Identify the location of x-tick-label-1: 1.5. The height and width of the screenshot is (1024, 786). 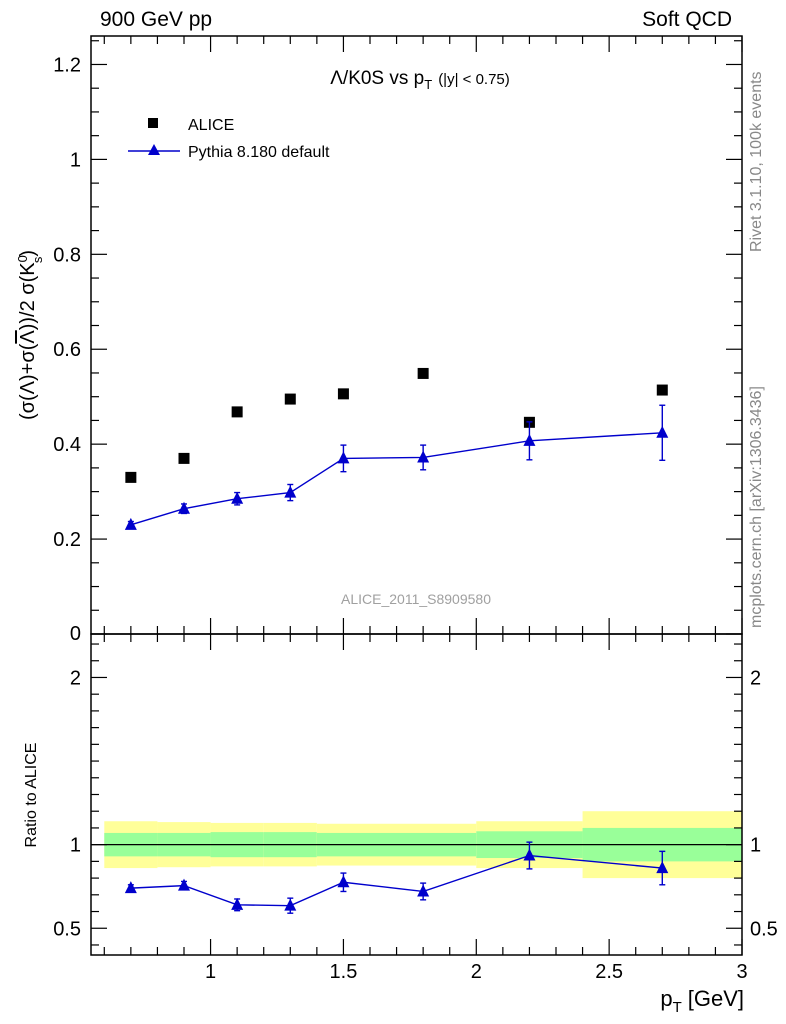
(344, 972).